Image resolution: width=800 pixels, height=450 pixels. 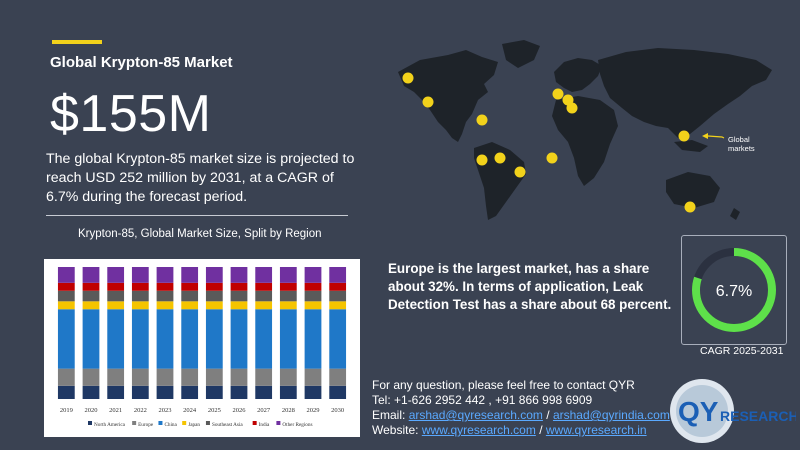 What do you see at coordinates (611, 415) in the screenshot?
I see `email-link-2: arshad@qyrindia.com` at bounding box center [611, 415].